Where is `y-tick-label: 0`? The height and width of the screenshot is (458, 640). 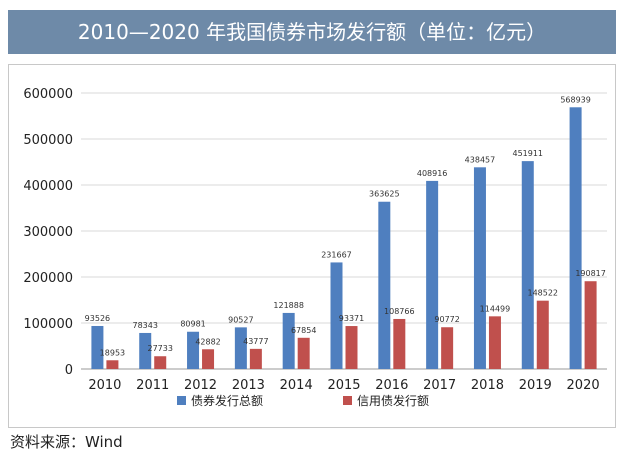 y-tick-label: 0 is located at coordinates (69, 370).